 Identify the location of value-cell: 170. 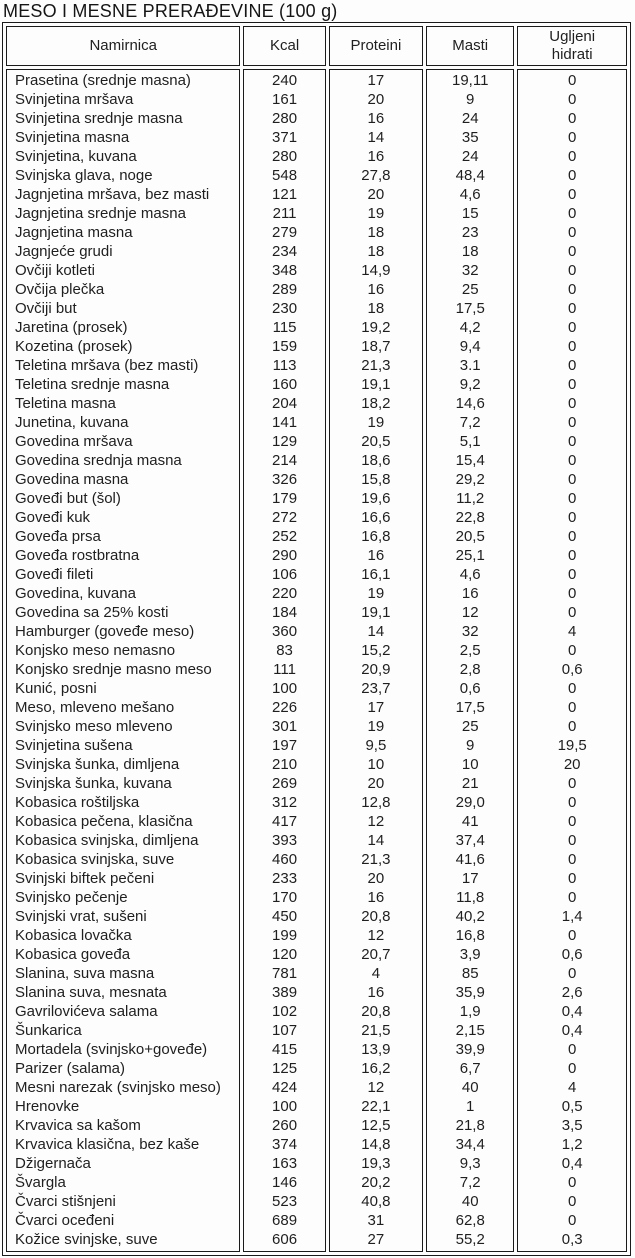
(285, 897).